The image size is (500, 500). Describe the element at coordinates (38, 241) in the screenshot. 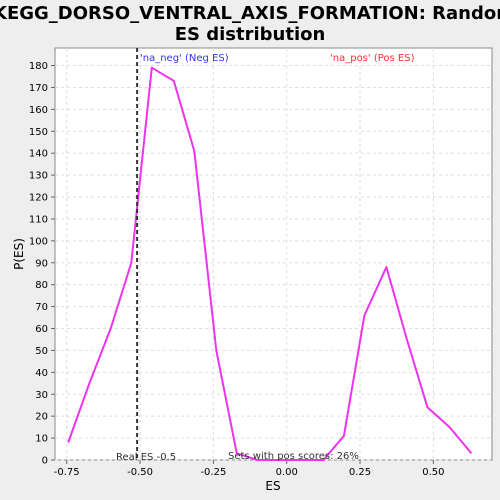

I see `y-tick-label: 100` at that location.